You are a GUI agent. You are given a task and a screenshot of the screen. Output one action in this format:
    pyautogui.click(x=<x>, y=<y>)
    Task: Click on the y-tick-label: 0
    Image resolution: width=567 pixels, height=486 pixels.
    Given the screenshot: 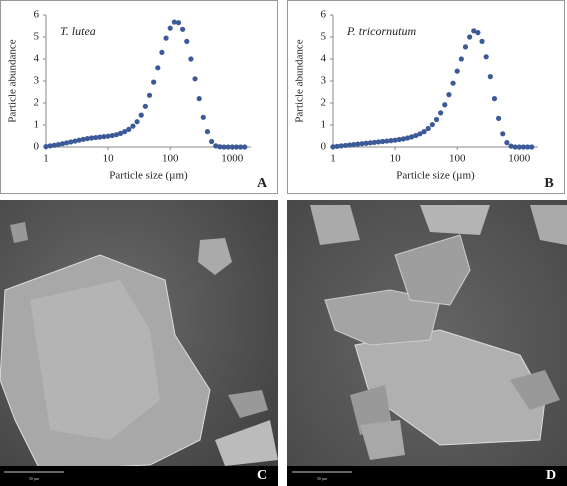 What is the action you would take?
    pyautogui.click(x=37, y=147)
    